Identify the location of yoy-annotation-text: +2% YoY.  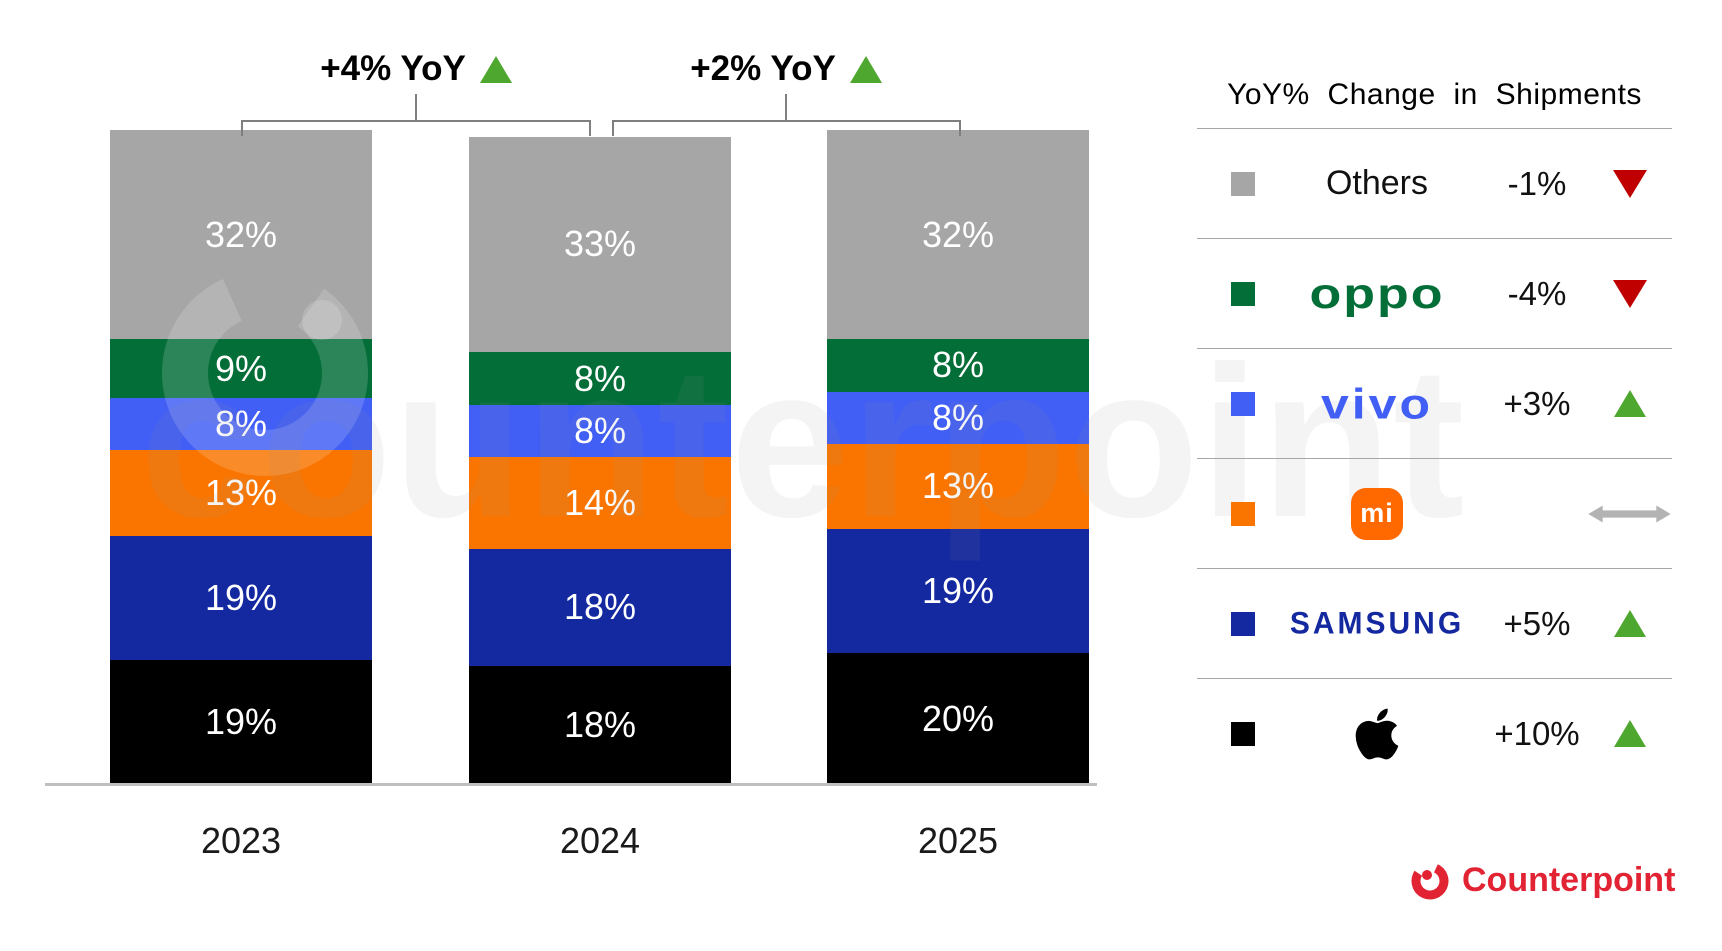
(763, 68).